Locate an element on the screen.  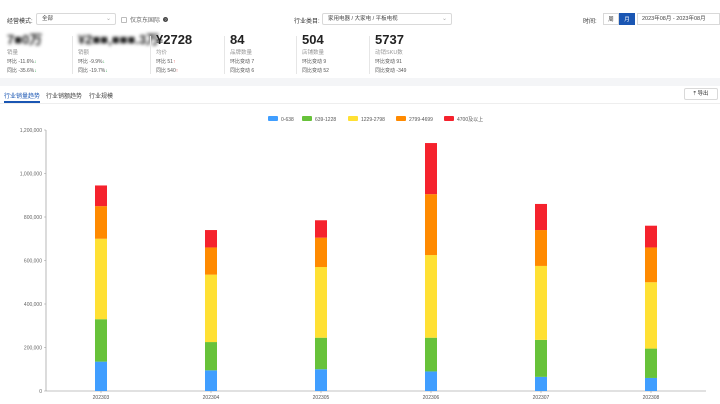
tab-sales-volume-trend: 行业销量趋势 is located at coordinates (22, 97).